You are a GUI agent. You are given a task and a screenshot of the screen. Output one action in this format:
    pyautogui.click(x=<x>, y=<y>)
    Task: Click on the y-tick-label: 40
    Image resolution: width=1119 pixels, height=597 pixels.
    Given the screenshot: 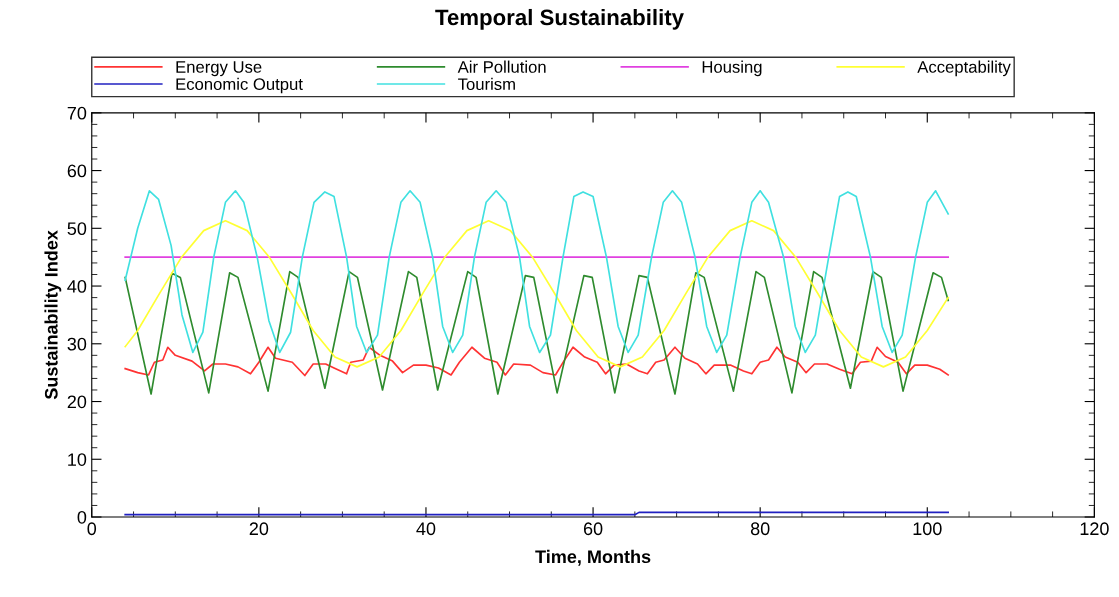 What is the action you would take?
    pyautogui.click(x=77, y=286)
    